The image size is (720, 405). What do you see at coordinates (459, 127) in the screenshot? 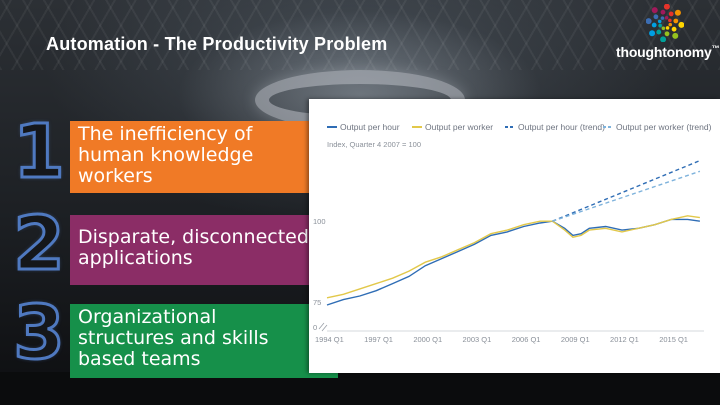
I see `legend-label-2: Output per worker` at bounding box center [459, 127].